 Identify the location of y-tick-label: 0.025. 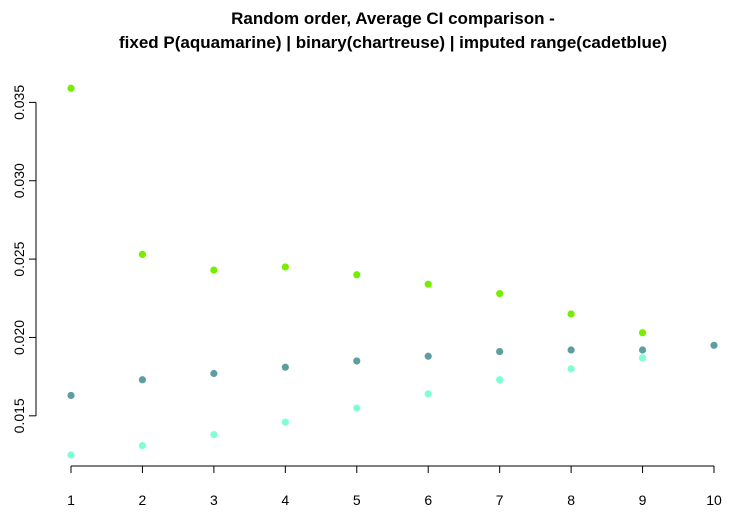
(19, 258).